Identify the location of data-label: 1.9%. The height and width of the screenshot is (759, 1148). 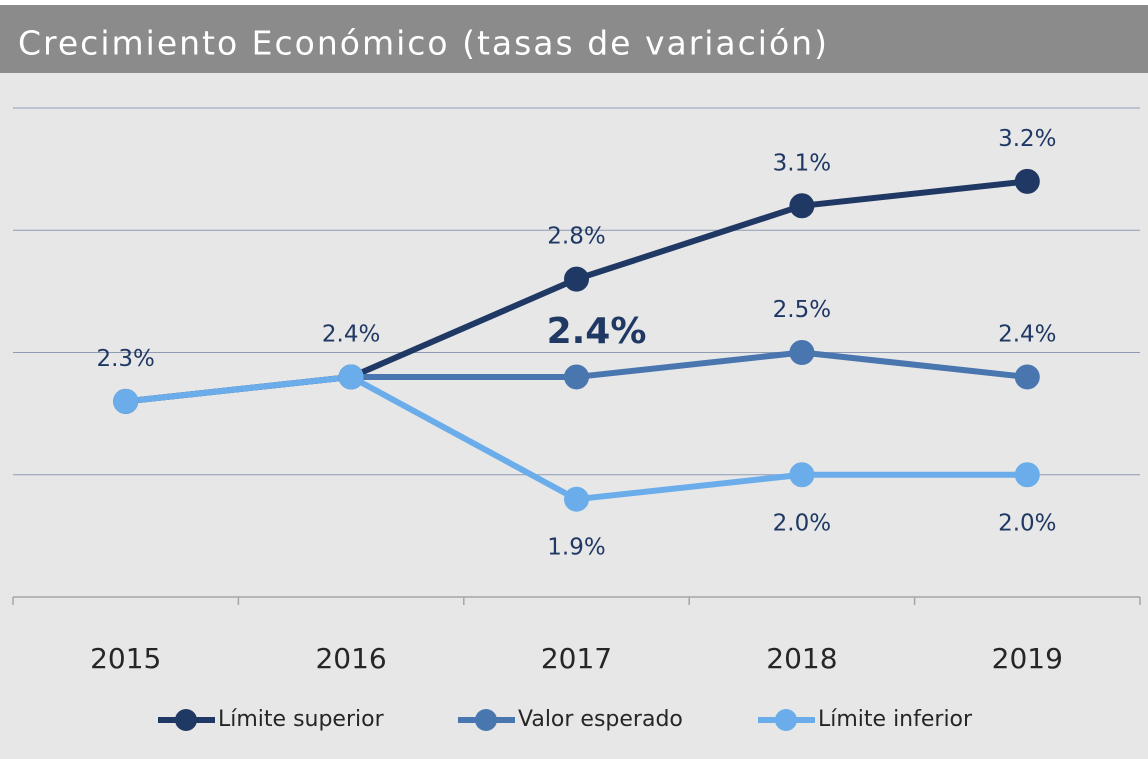
(576, 548).